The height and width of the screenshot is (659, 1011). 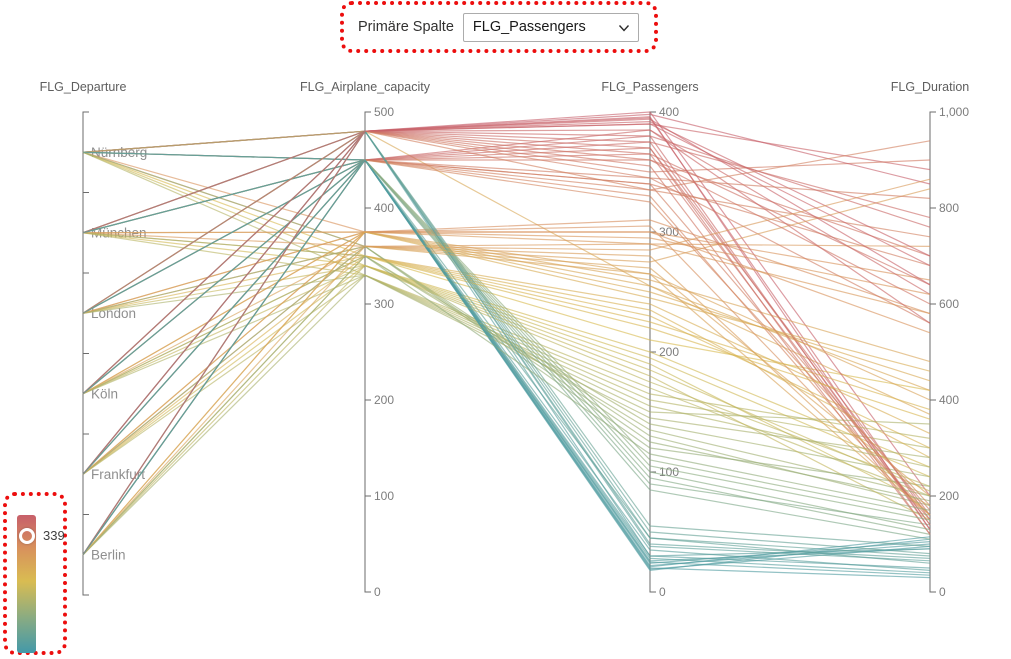 What do you see at coordinates (954, 112) in the screenshot?
I see `tick-label: 1,000` at bounding box center [954, 112].